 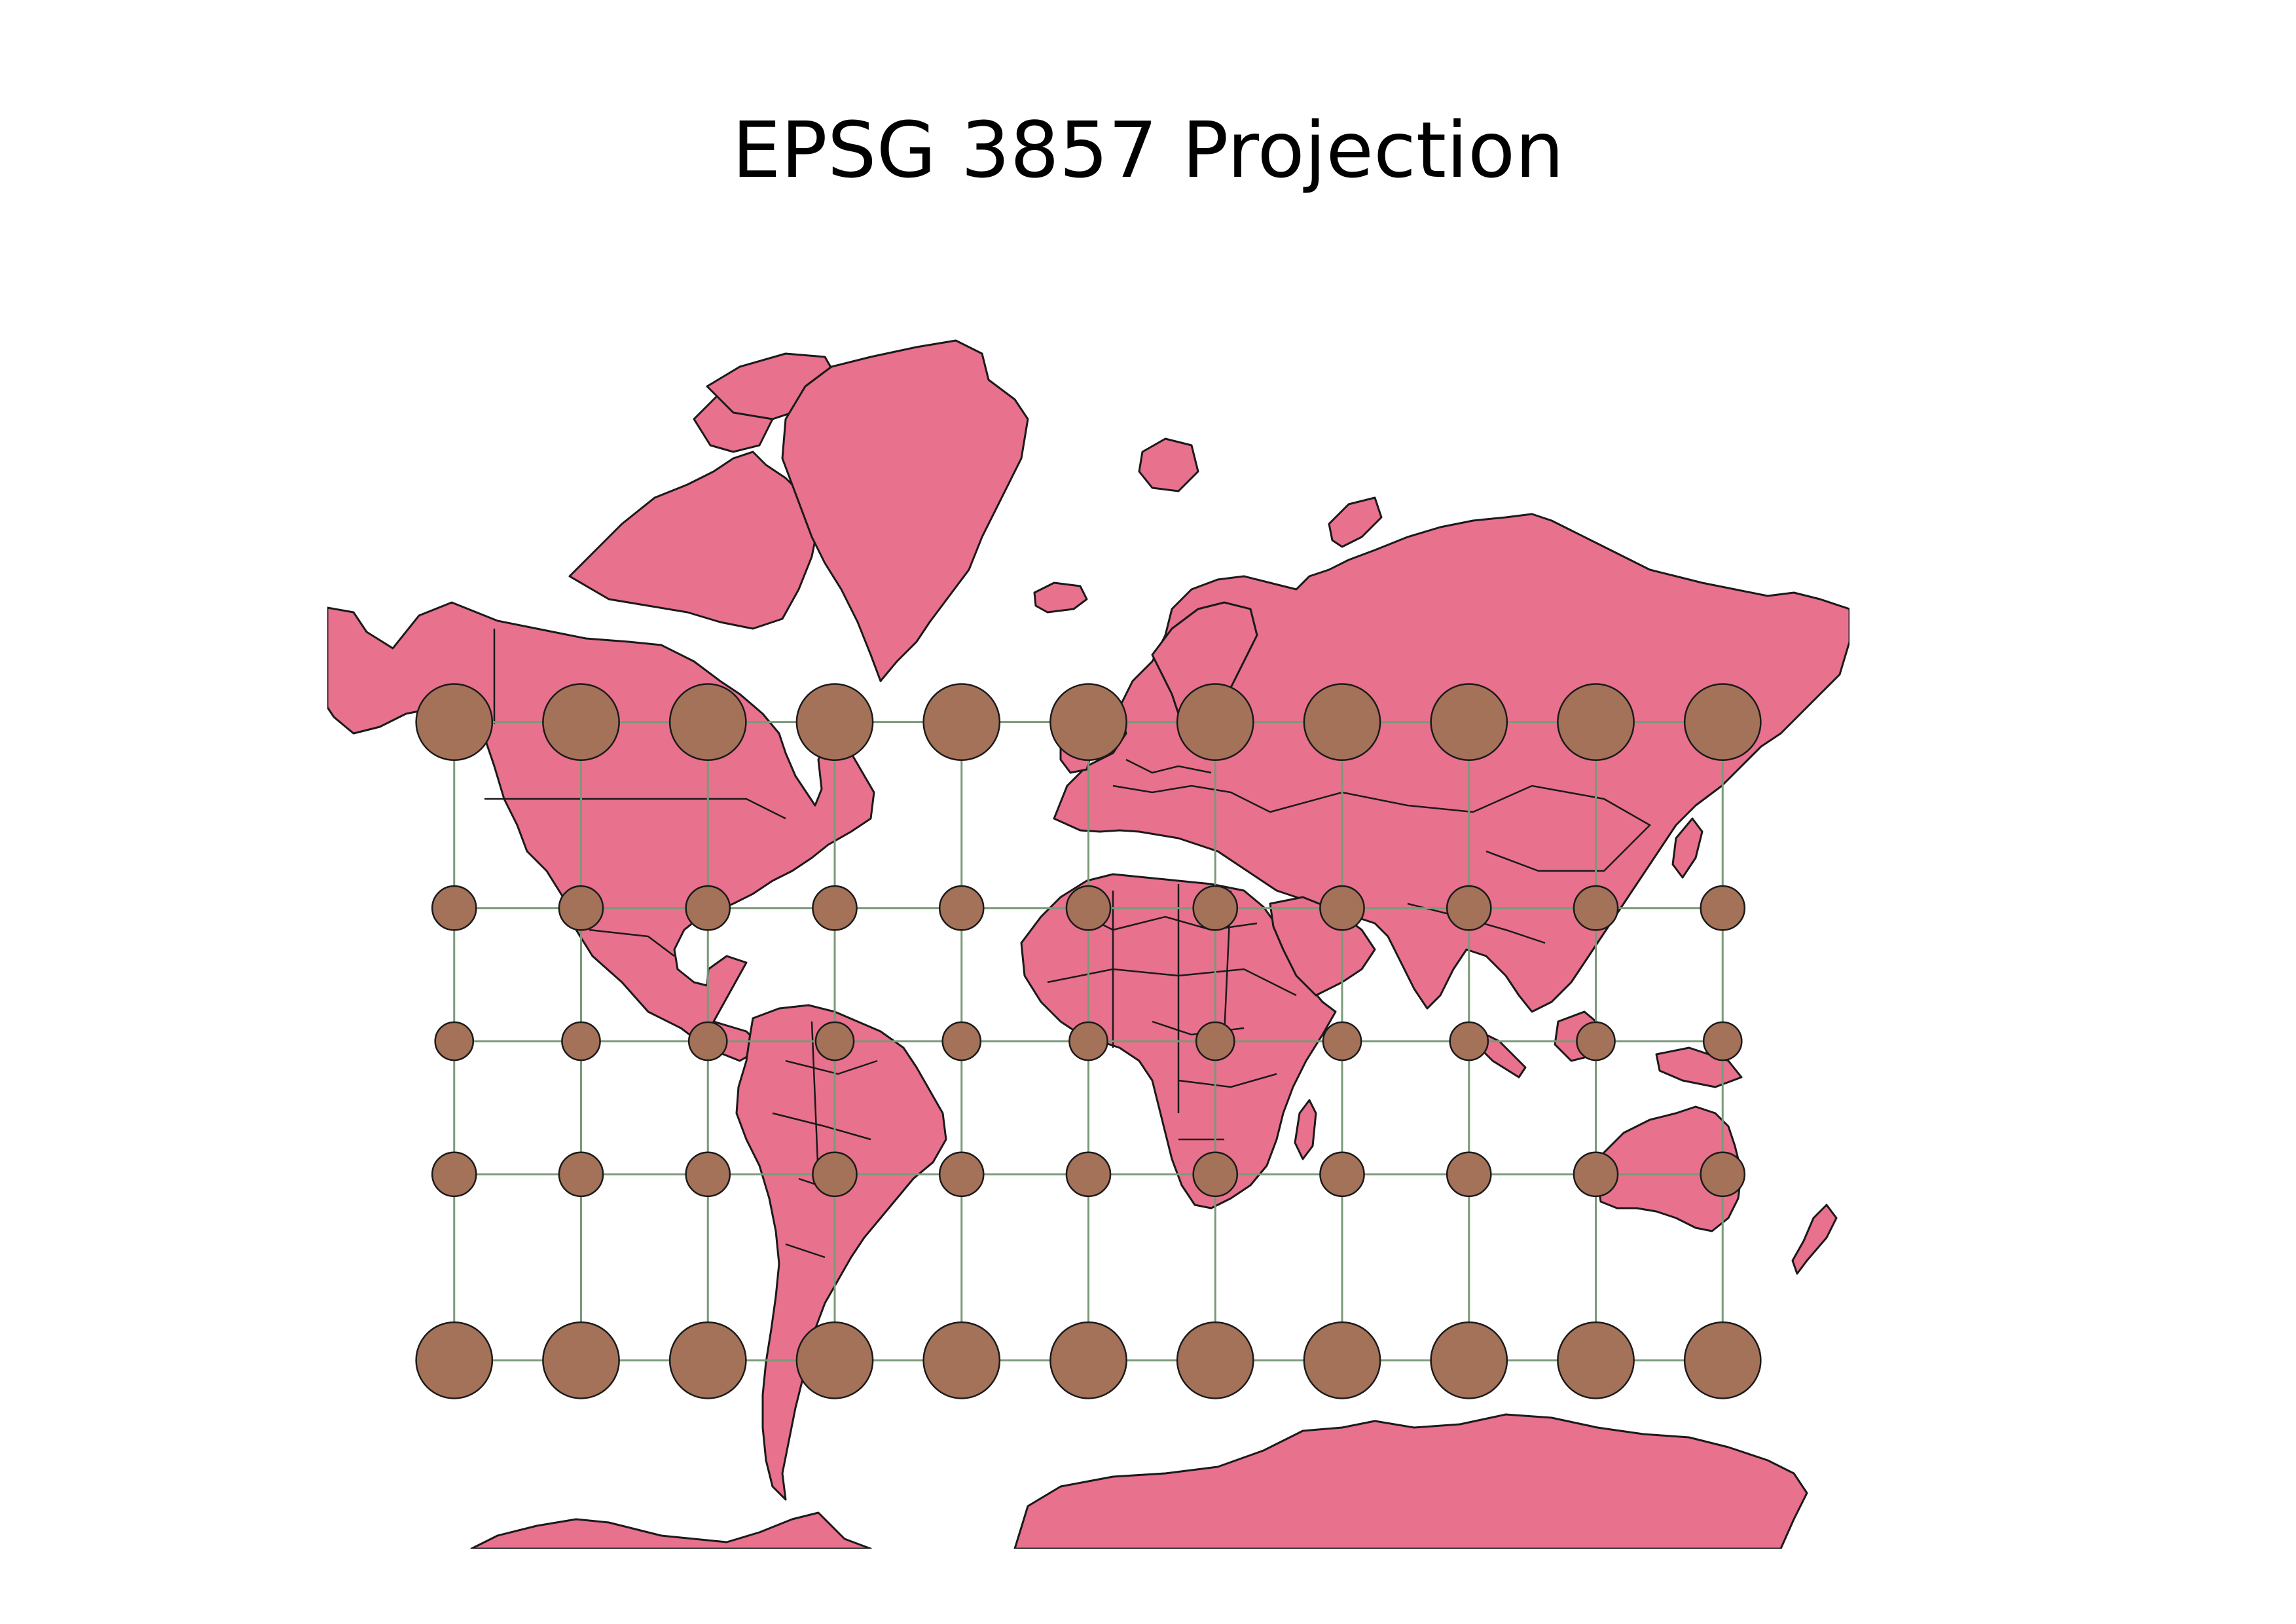 I want to click on landmass-iceland, so click(x=1060, y=597).